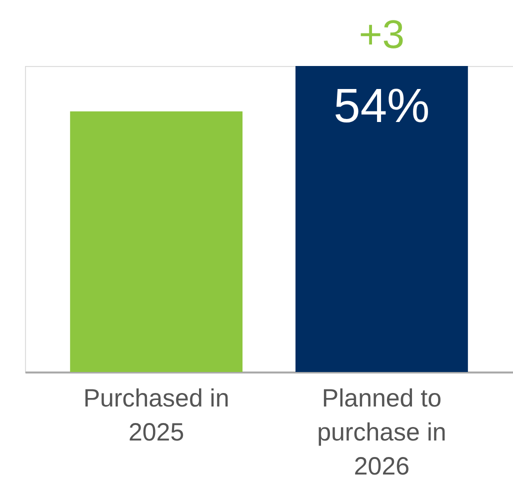 Image resolution: width=513 pixels, height=495 pixels. I want to click on data-label: 54%, so click(382, 106).